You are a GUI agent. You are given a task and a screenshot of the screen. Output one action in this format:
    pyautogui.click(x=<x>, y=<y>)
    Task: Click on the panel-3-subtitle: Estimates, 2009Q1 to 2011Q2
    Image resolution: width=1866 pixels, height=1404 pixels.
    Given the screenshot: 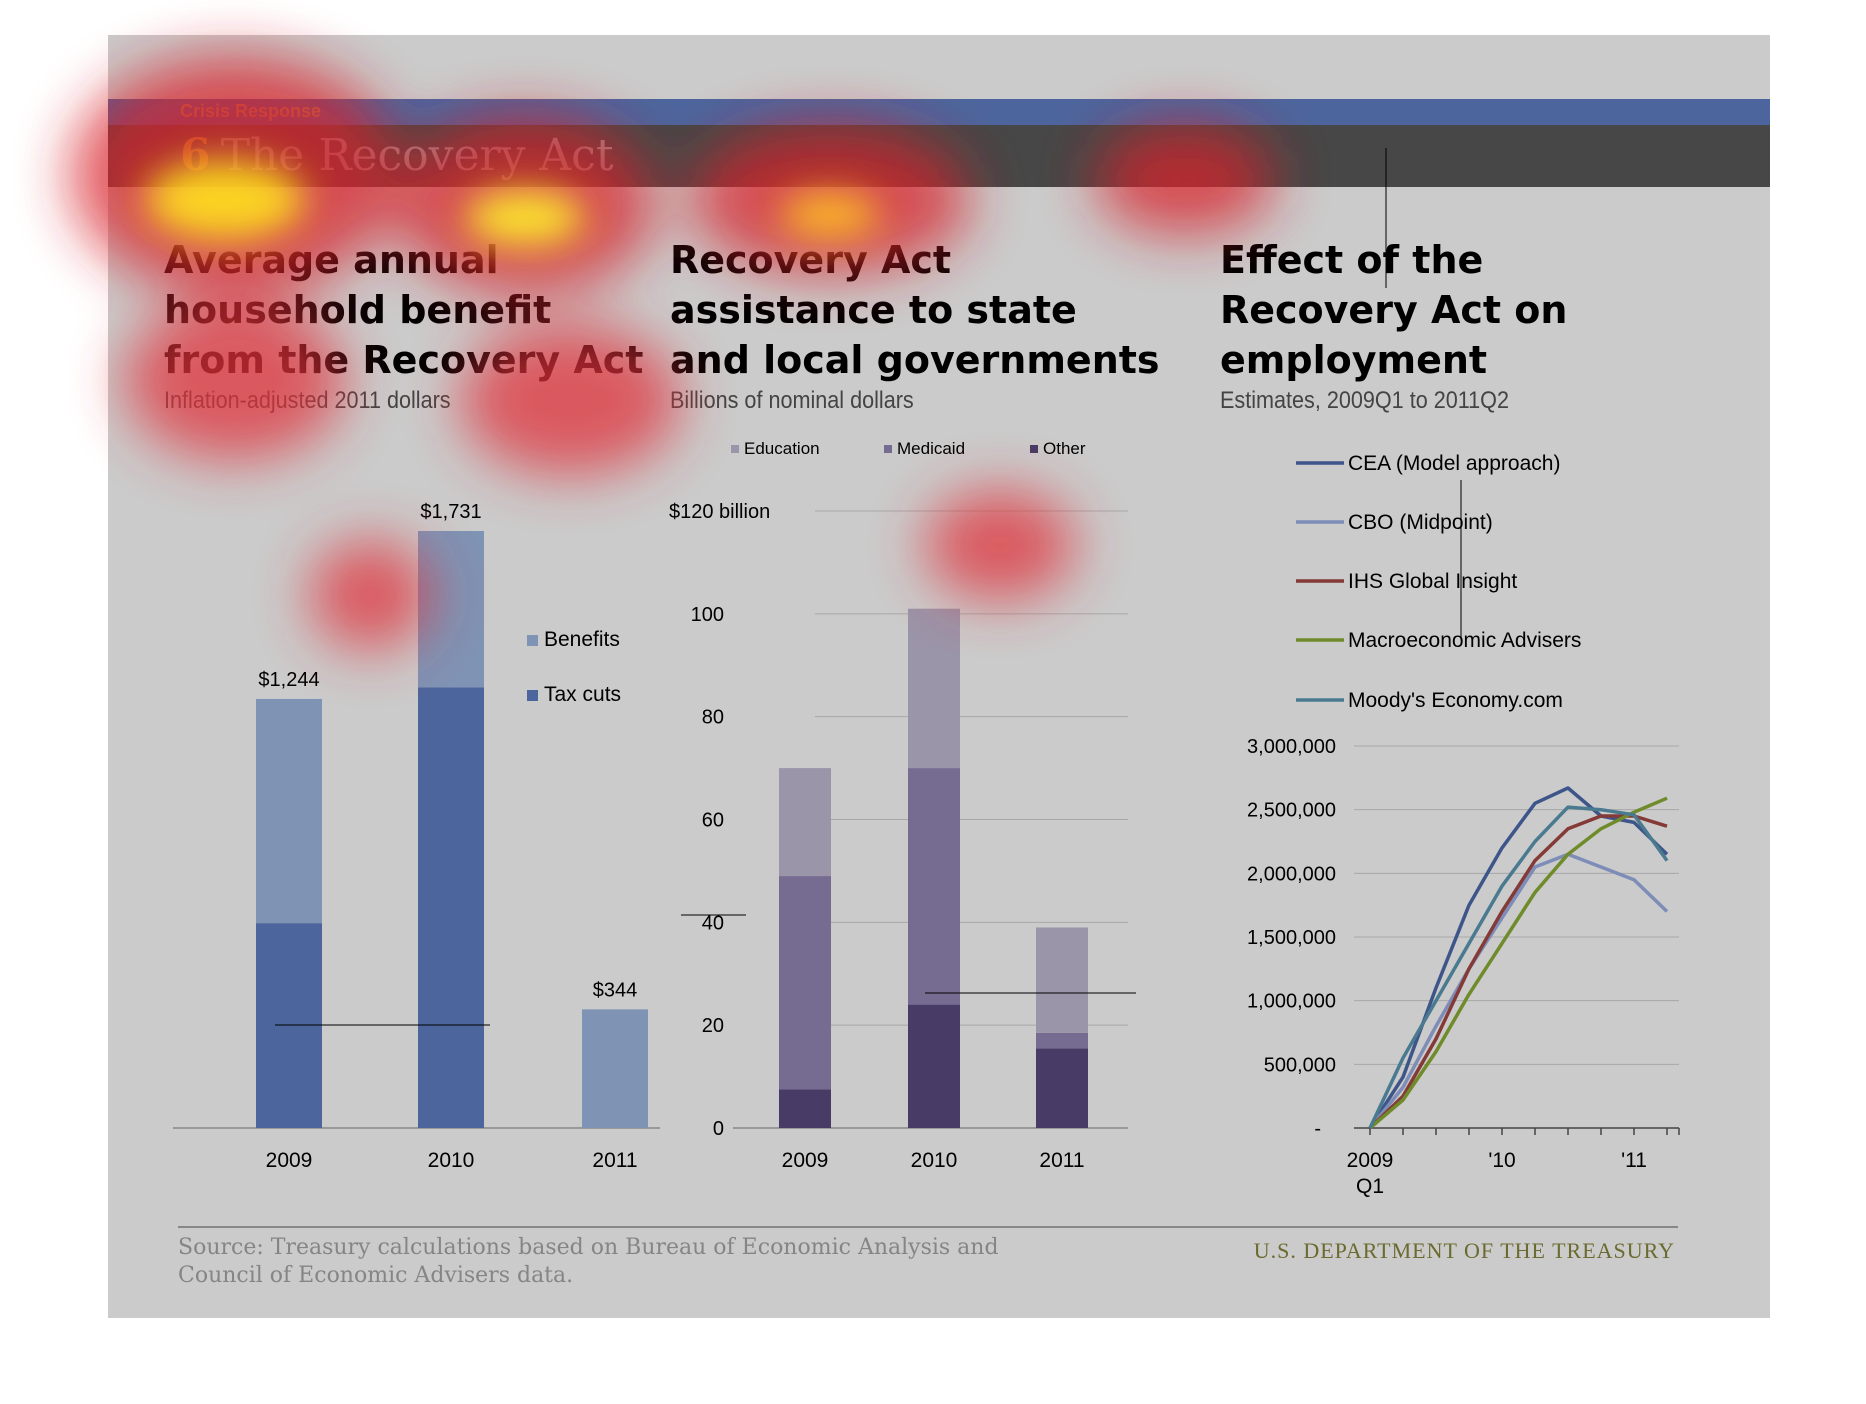 What is the action you would take?
    pyautogui.click(x=1364, y=400)
    